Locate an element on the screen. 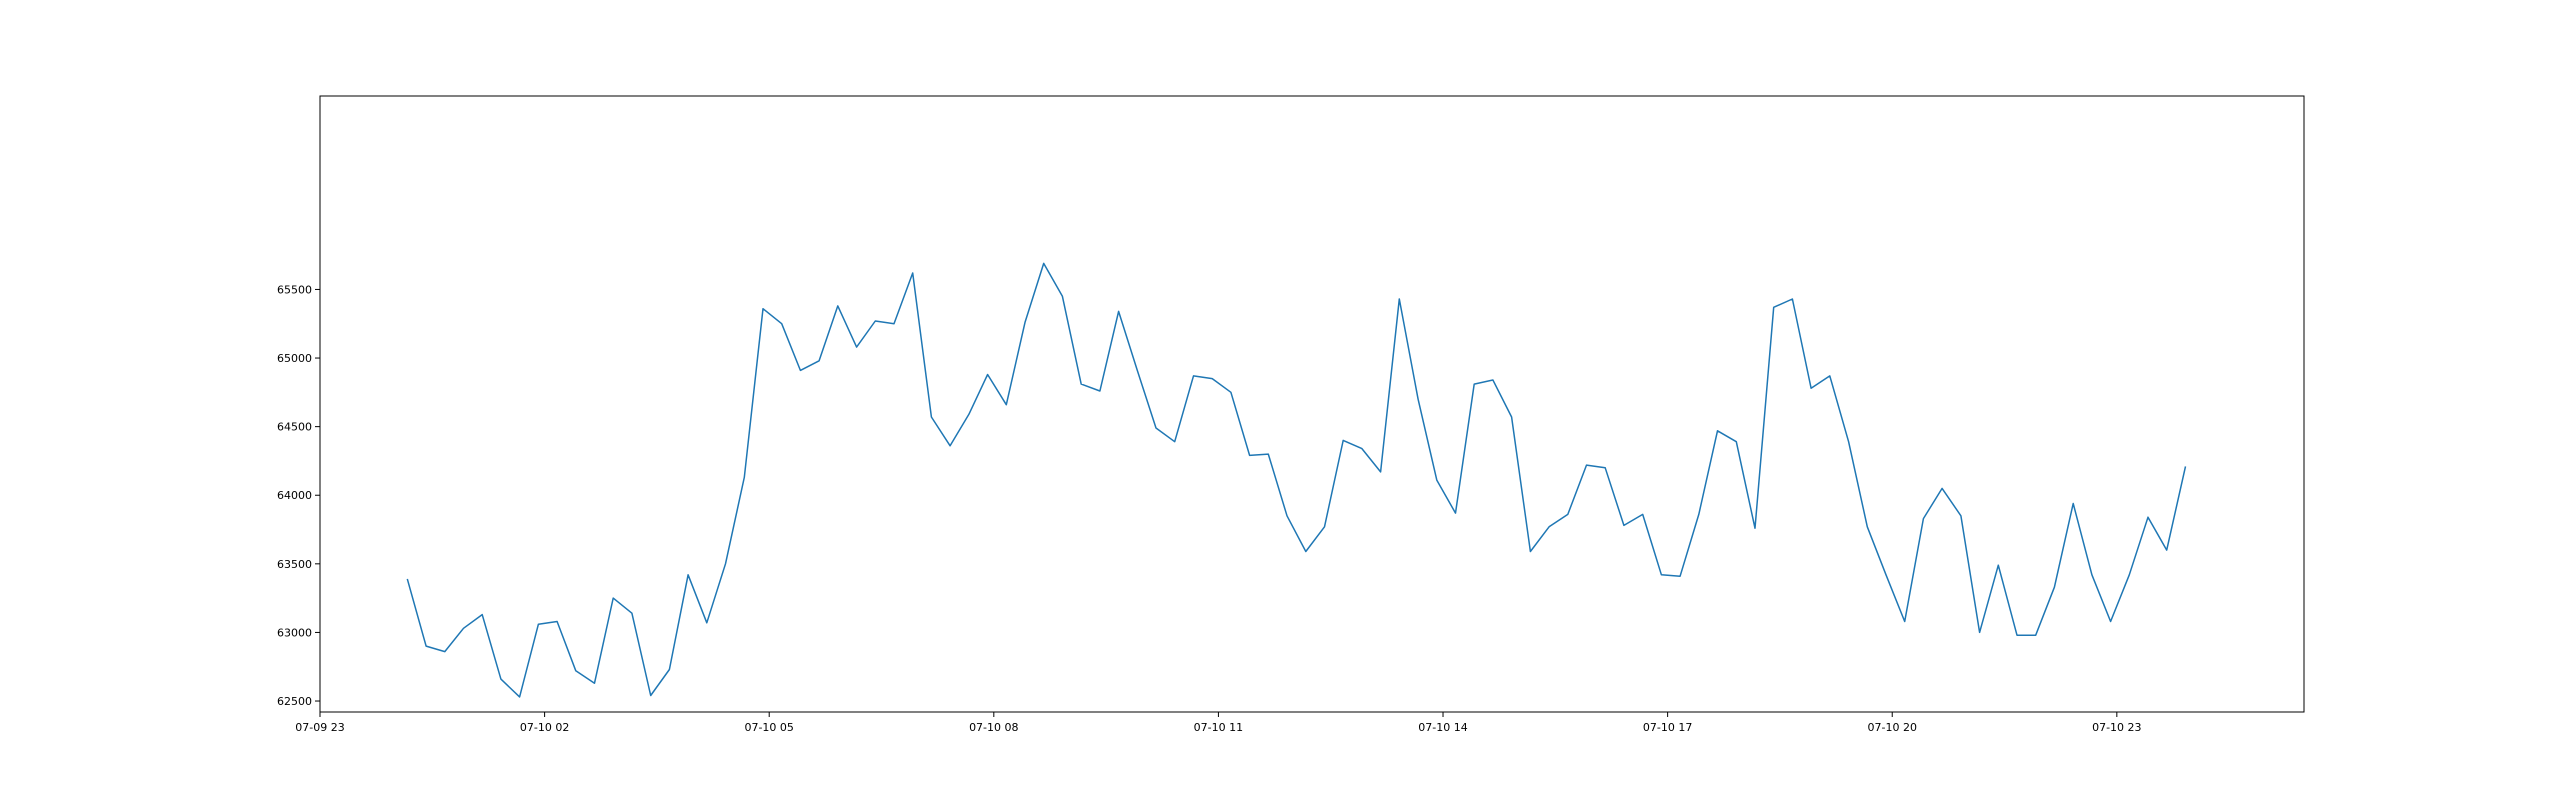 The height and width of the screenshot is (800, 2560). y-tick-label: 64500 is located at coordinates (294, 427).